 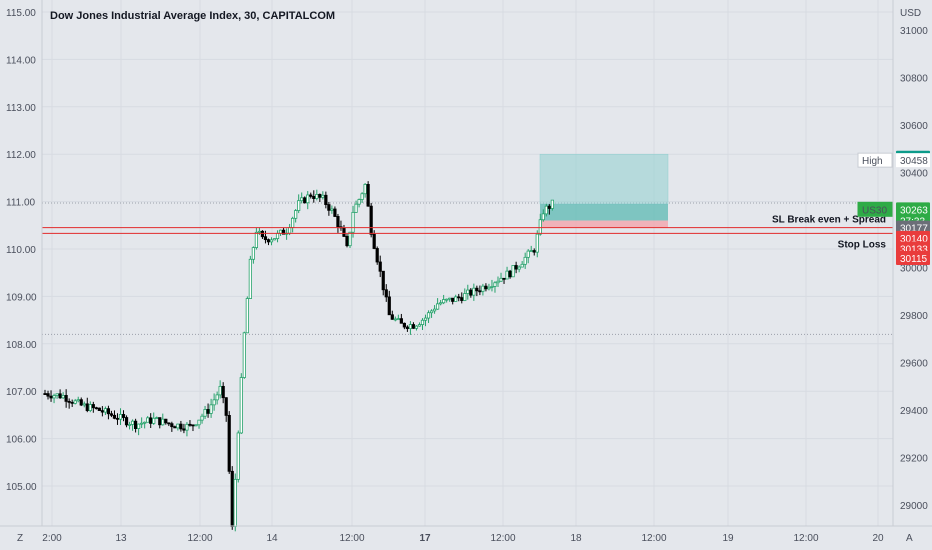 What do you see at coordinates (604, 224) in the screenshot?
I see `position-loss-zone` at bounding box center [604, 224].